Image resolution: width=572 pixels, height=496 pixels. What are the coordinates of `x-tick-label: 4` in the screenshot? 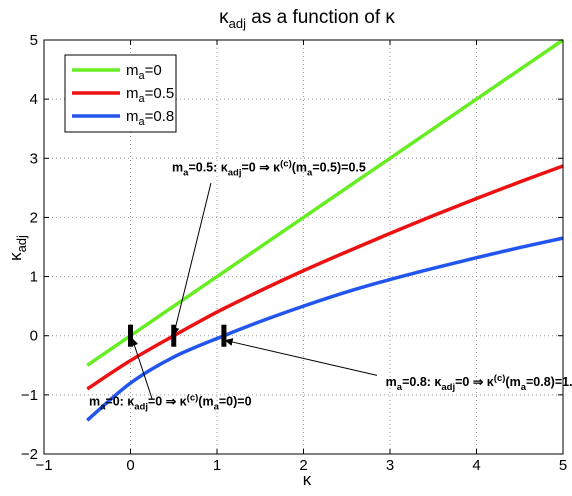 It's located at (476, 465).